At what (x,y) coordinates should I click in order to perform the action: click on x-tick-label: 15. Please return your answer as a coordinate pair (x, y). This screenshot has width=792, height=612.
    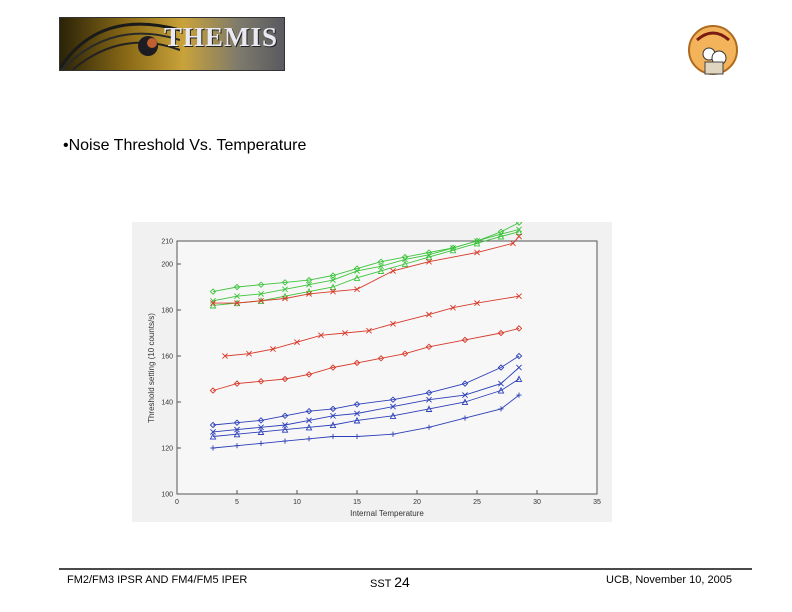
    Looking at the image, I should click on (357, 502).